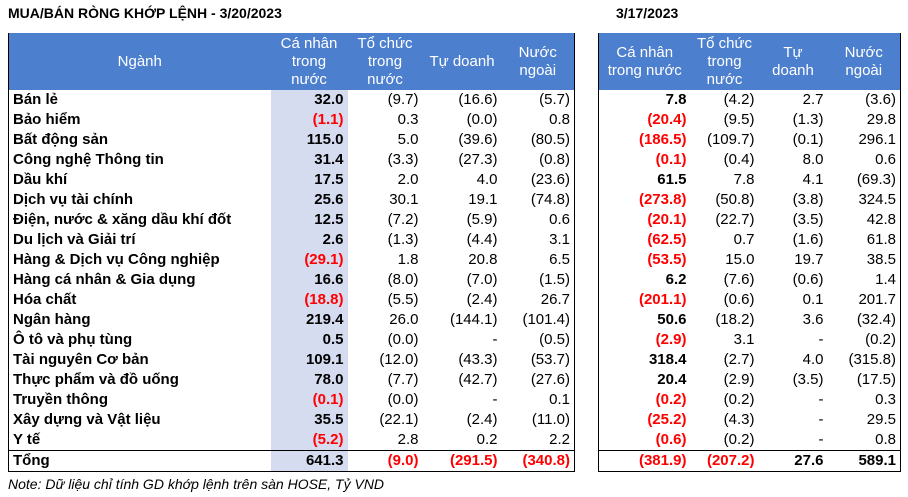  Describe the element at coordinates (309, 300) in the screenshot. I see `cell-individual: (18.8)` at that location.